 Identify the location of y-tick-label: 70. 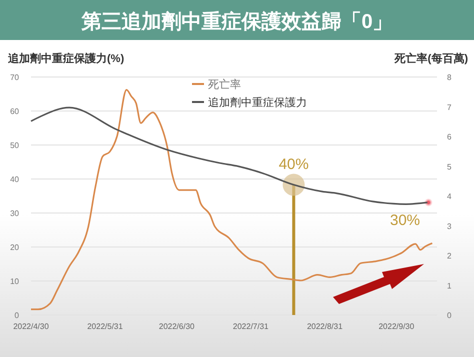
(15, 77).